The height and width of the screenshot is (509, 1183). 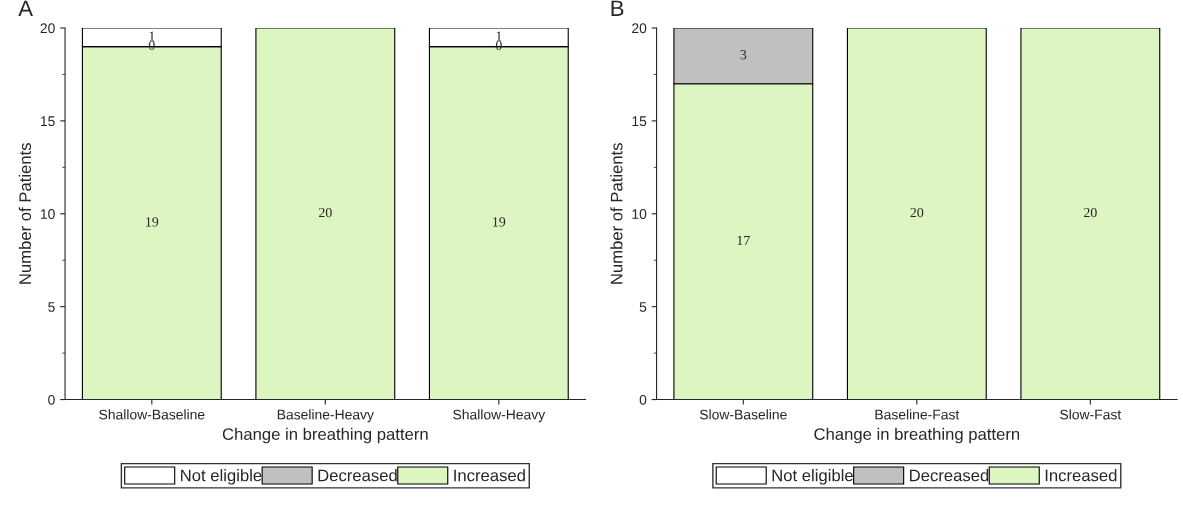 What do you see at coordinates (743, 55) in the screenshot?
I see `data-label: 3` at bounding box center [743, 55].